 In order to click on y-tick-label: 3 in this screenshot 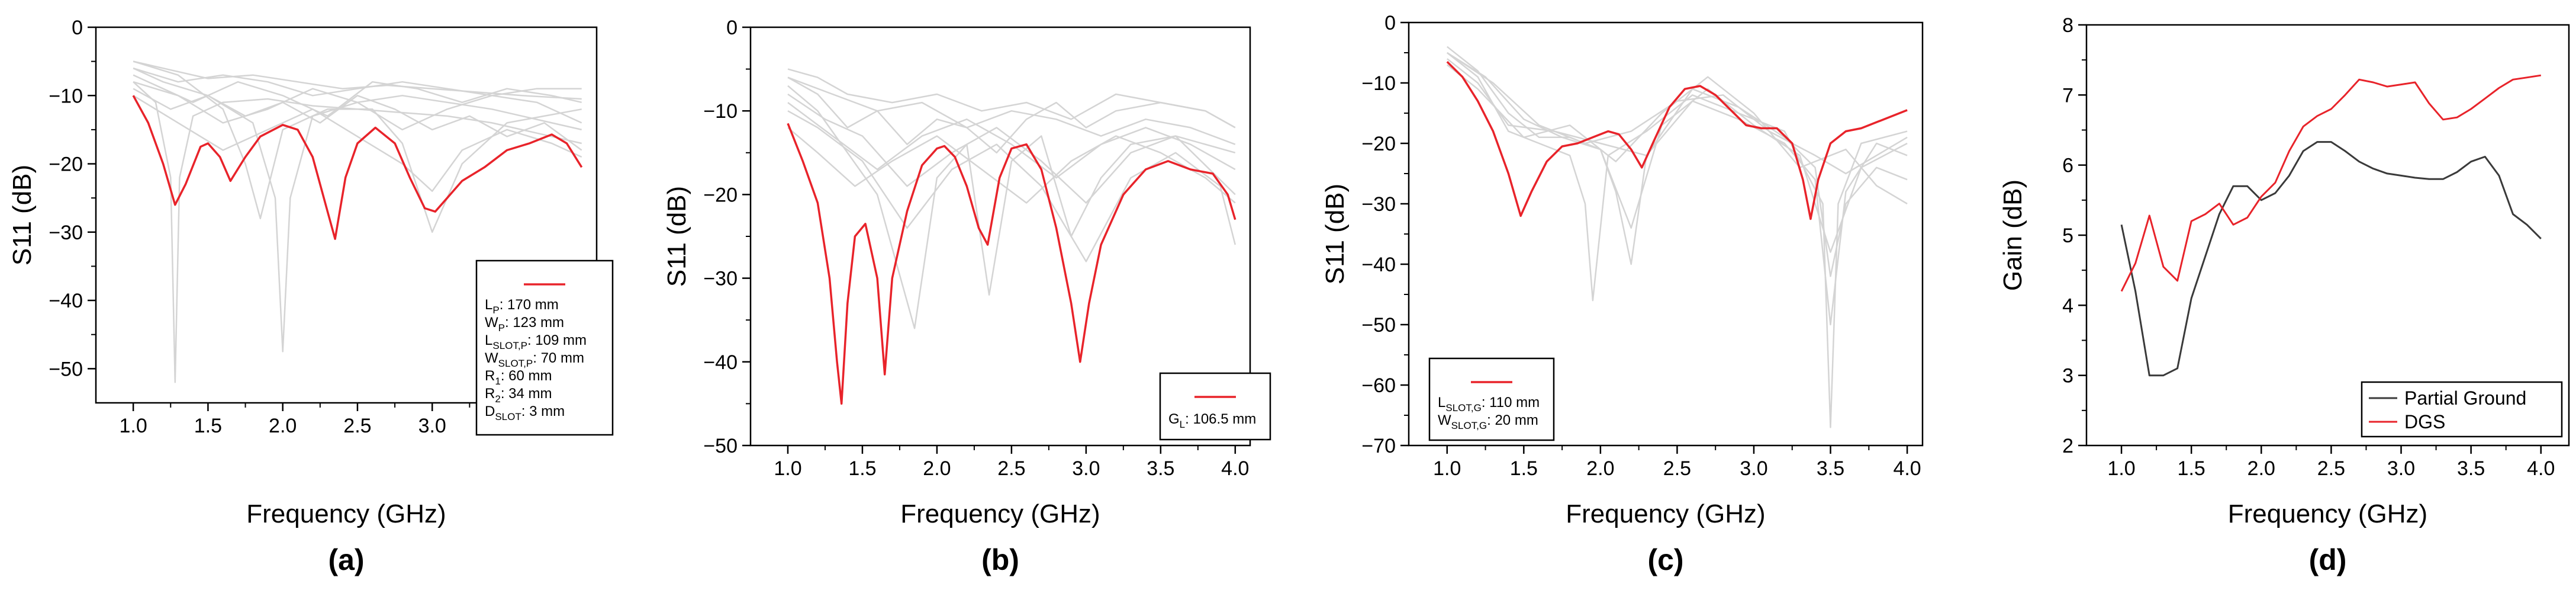, I will do `click(2067, 376)`.